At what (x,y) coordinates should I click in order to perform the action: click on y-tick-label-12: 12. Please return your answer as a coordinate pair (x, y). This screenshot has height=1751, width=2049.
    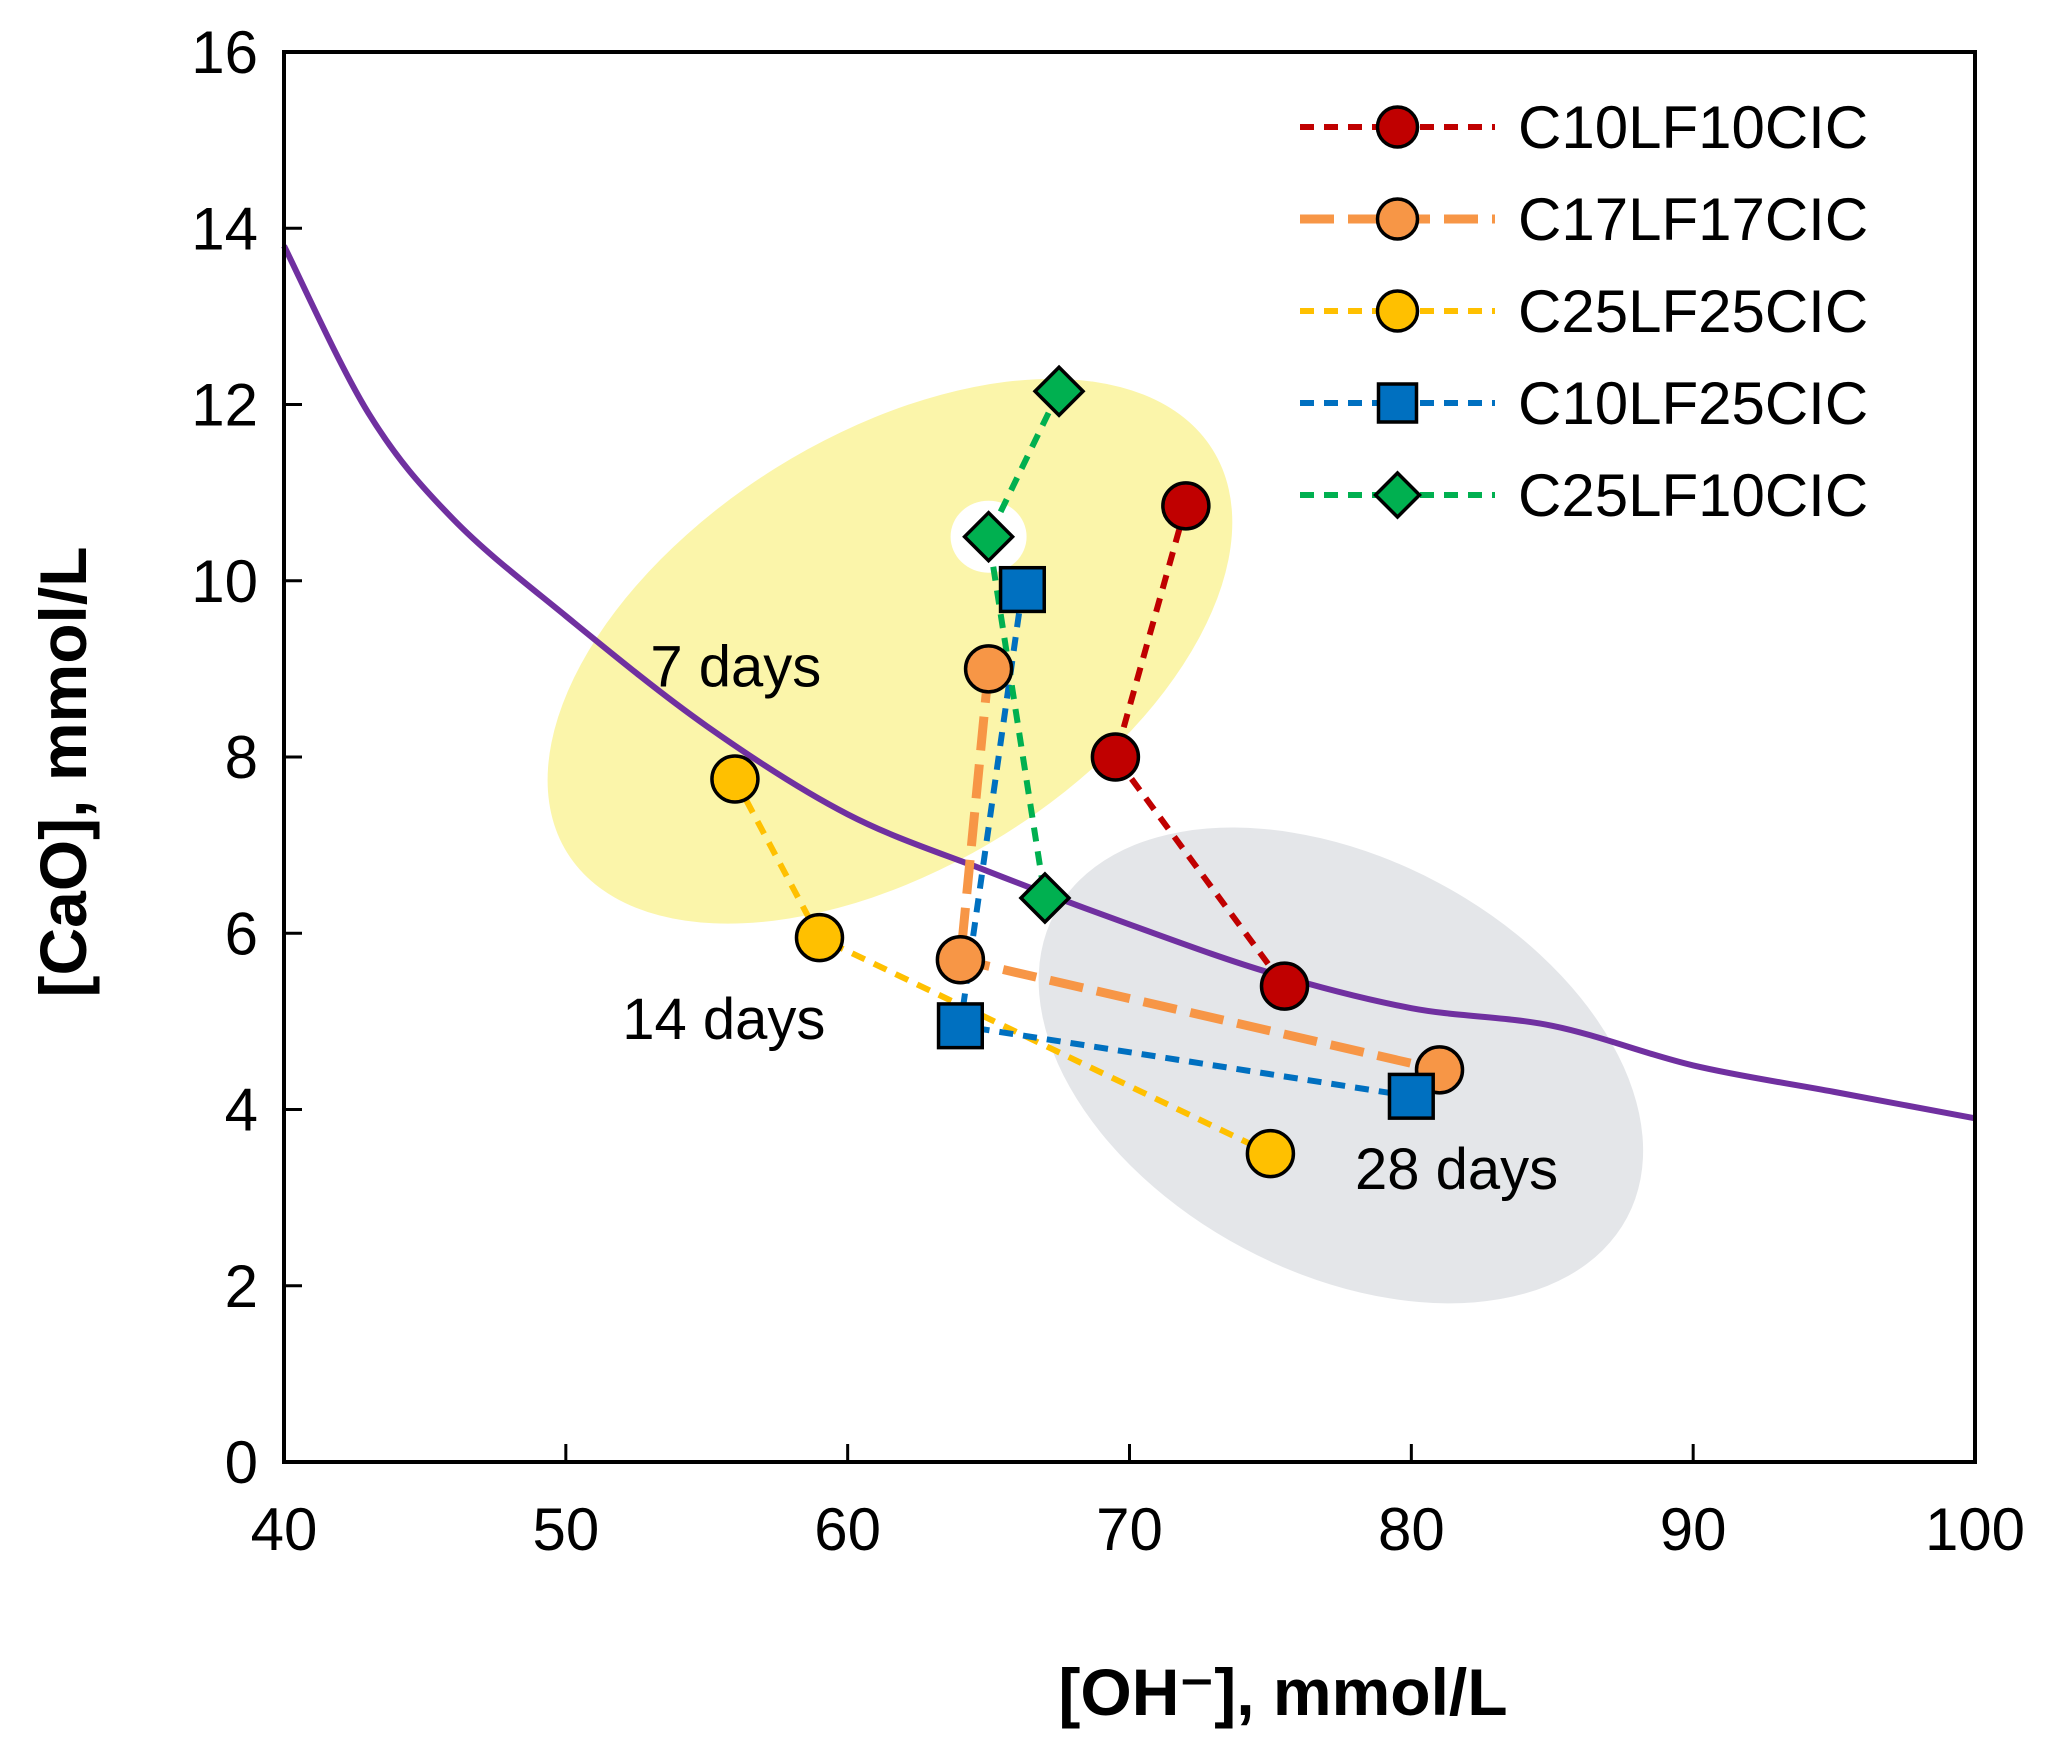
    Looking at the image, I should click on (224, 405).